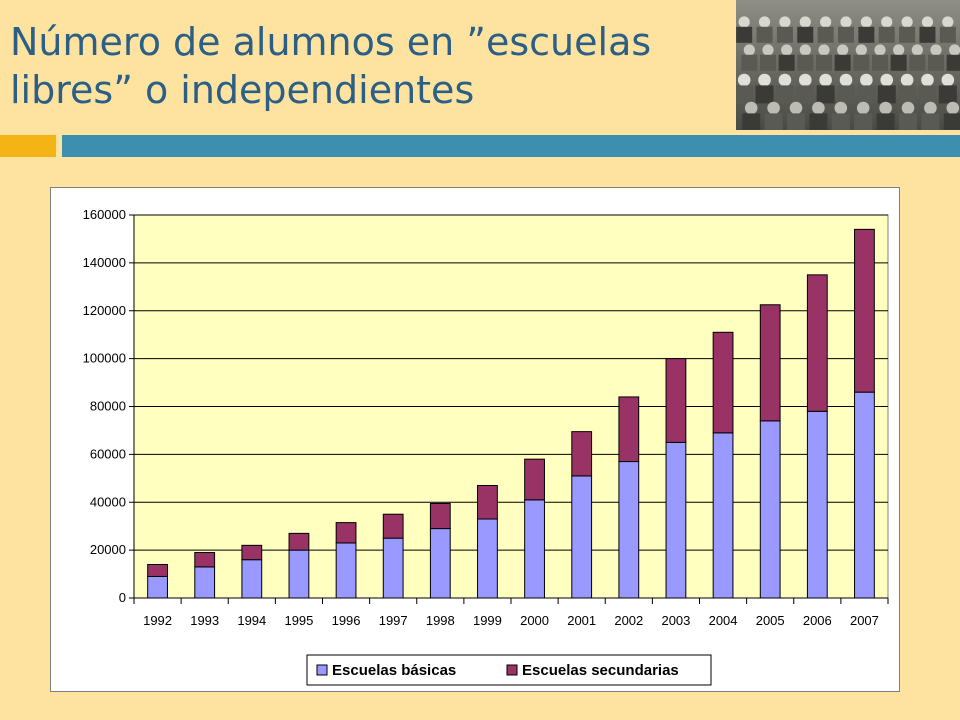 The height and width of the screenshot is (720, 960). Describe the element at coordinates (848, 65) in the screenshot. I see `class-photo` at that location.